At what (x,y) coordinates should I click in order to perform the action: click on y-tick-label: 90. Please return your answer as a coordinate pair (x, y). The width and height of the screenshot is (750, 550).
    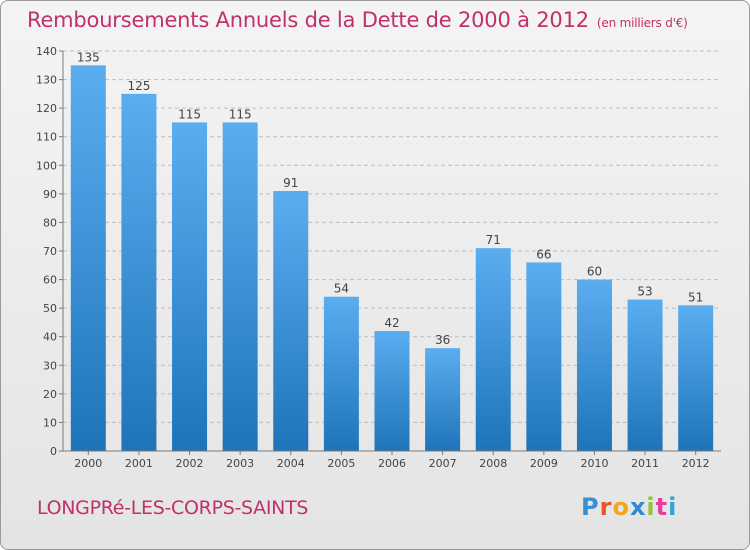
    Looking at the image, I should click on (50, 194).